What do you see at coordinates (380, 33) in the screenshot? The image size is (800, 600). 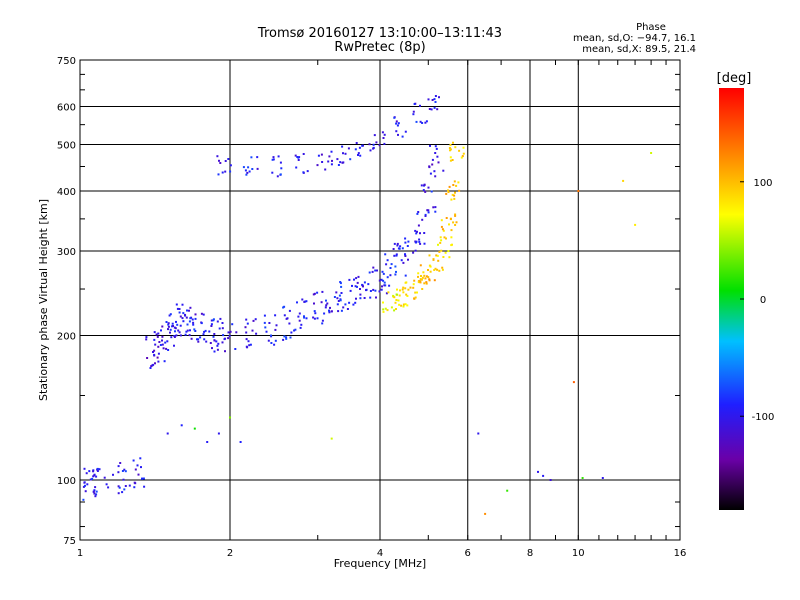 I see `chart-title: Tromsø 20160127 13:10:00–13:11:43` at bounding box center [380, 33].